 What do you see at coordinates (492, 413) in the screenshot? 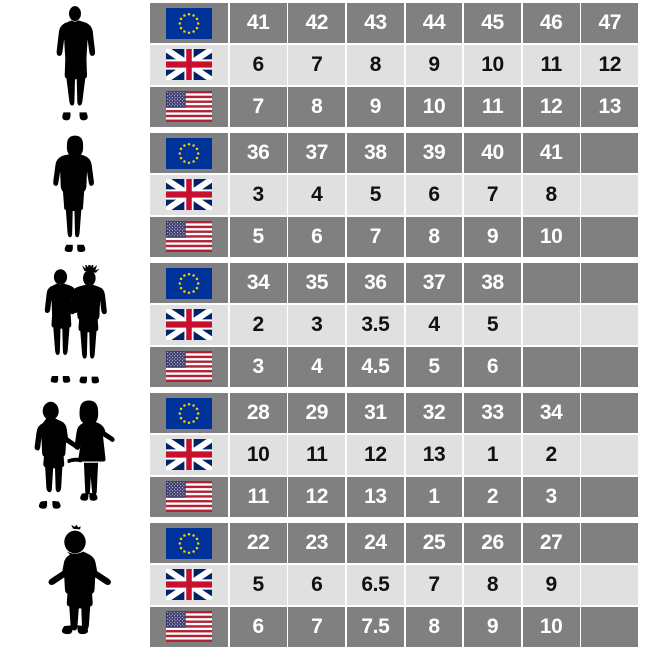
I see `size-cell: 33` at bounding box center [492, 413].